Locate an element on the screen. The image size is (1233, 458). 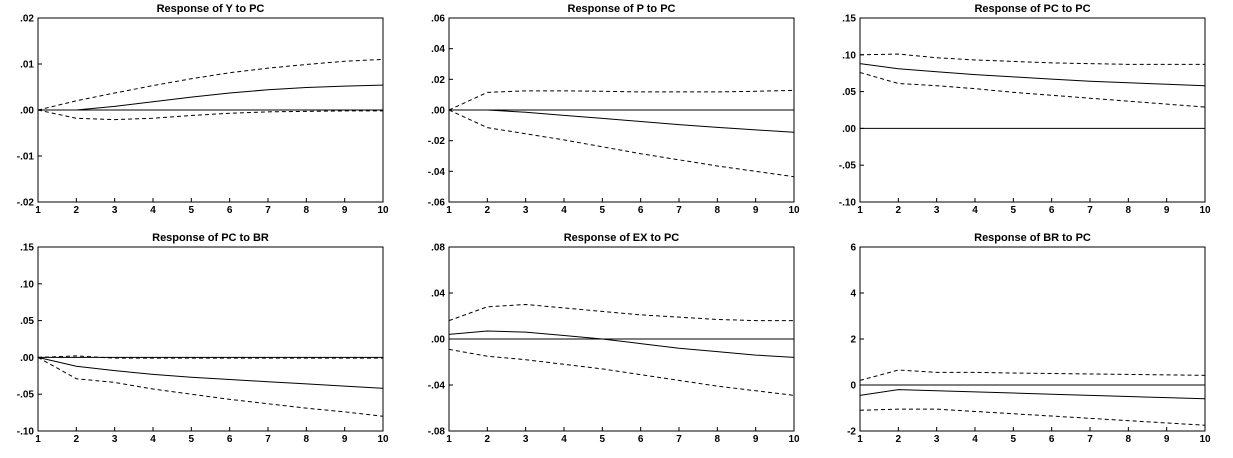
y-tick-label: .15 is located at coordinates (27, 248).